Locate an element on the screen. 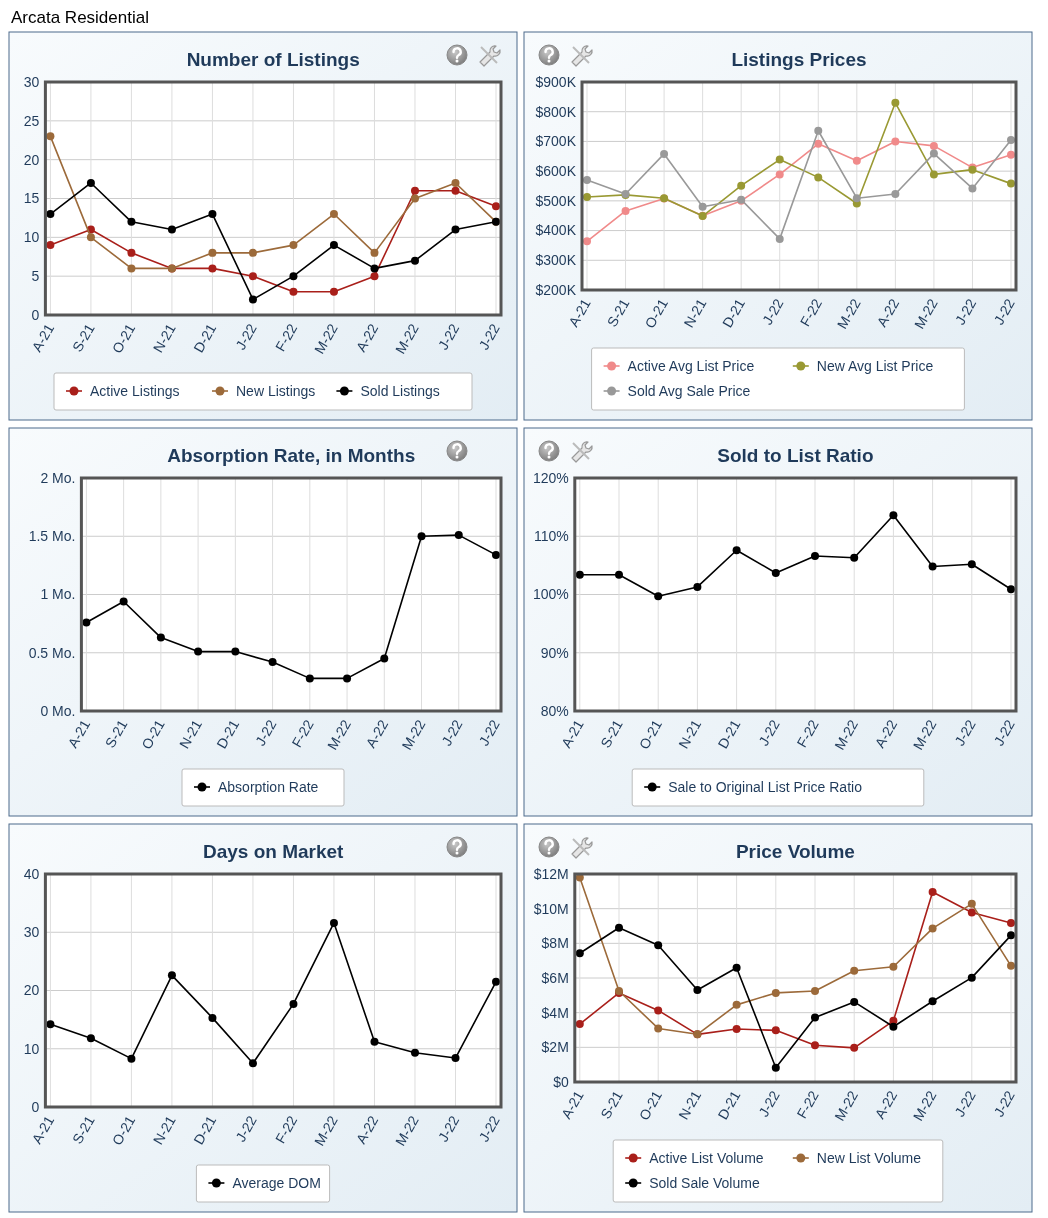 The height and width of the screenshot is (1218, 1048). y-tick-label: 20 is located at coordinates (31, 990).